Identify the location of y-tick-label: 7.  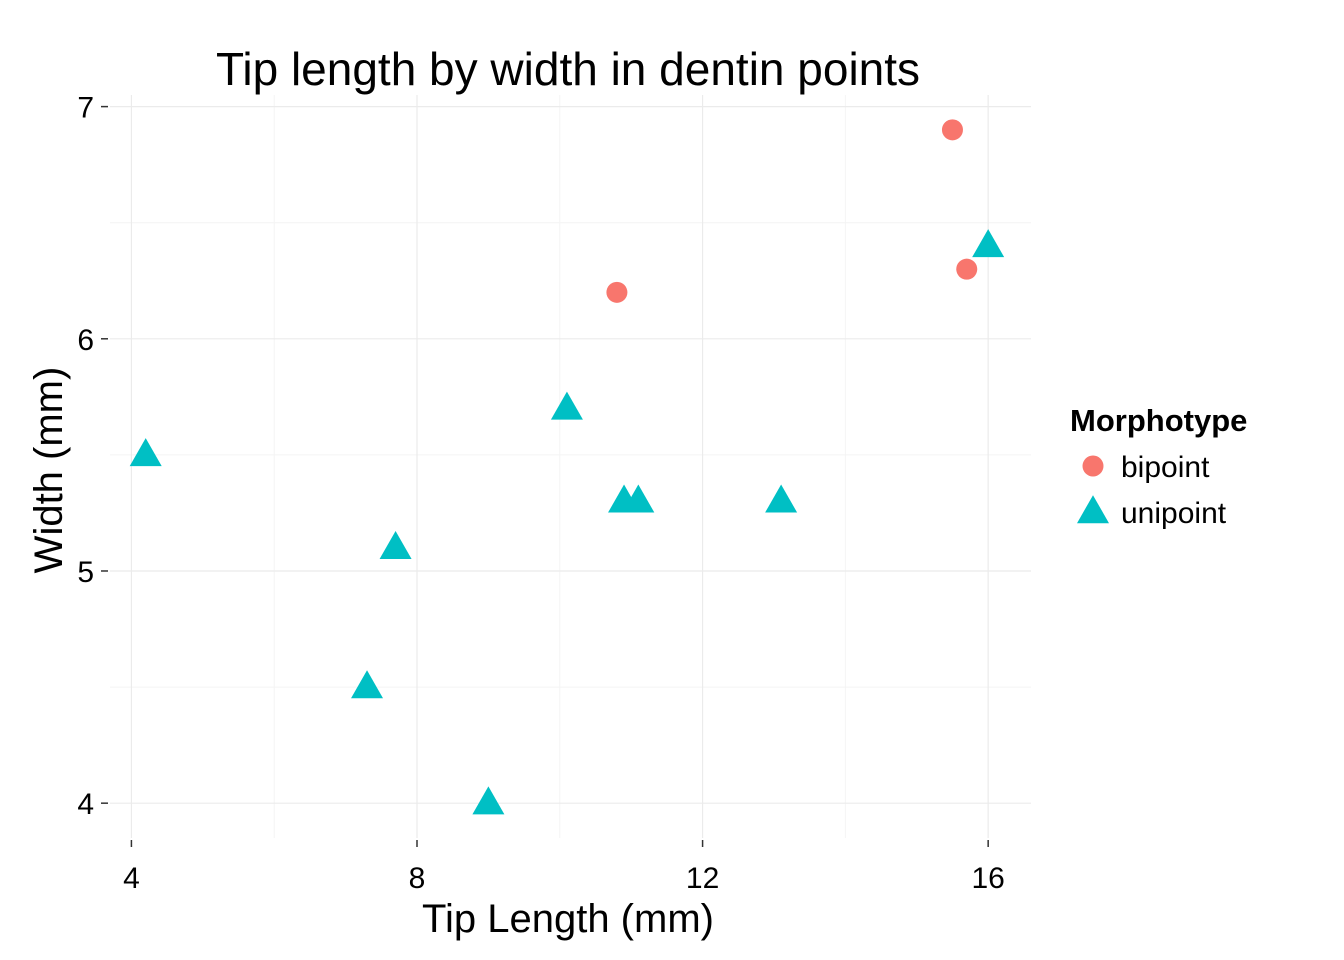
(85, 108).